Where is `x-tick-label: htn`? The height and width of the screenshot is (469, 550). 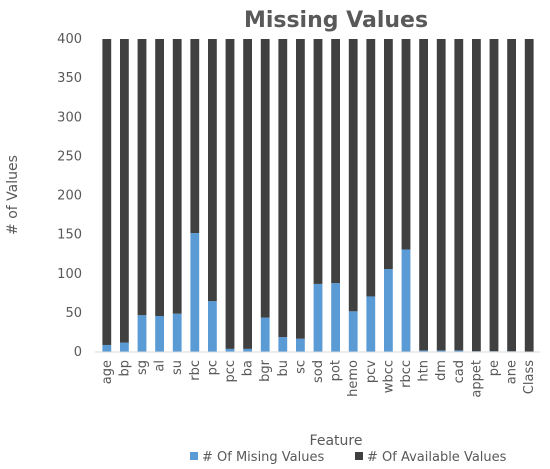
x-tick-label: htn is located at coordinates (424, 371).